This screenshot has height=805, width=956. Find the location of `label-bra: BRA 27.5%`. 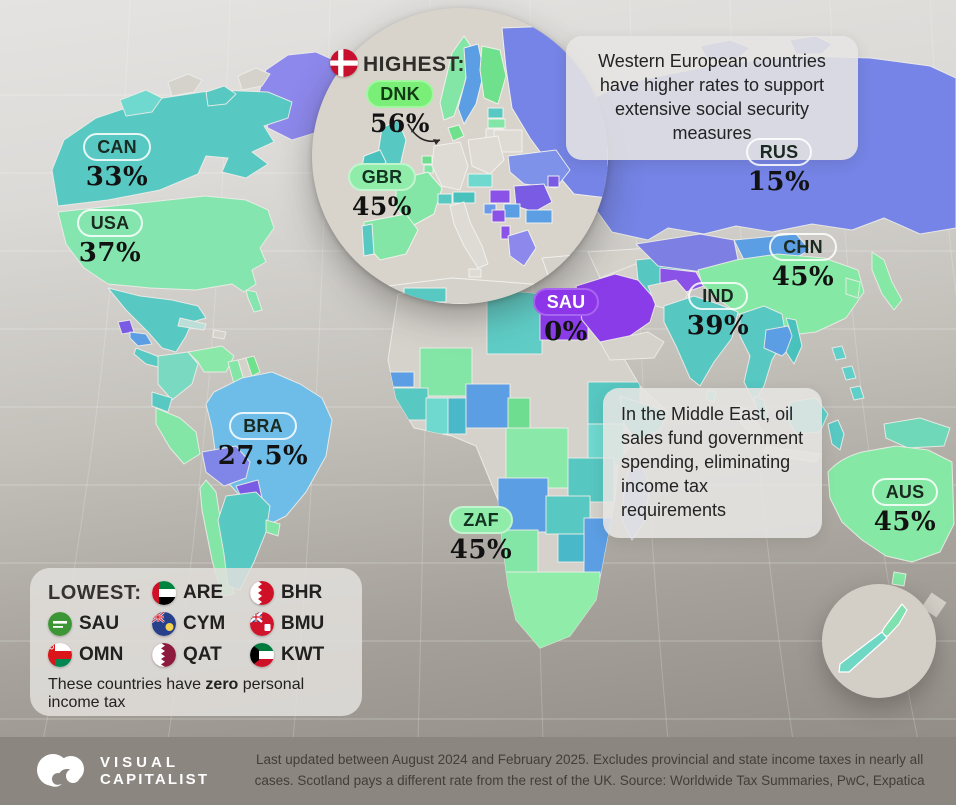

label-bra: BRA 27.5% is located at coordinates (263, 441).